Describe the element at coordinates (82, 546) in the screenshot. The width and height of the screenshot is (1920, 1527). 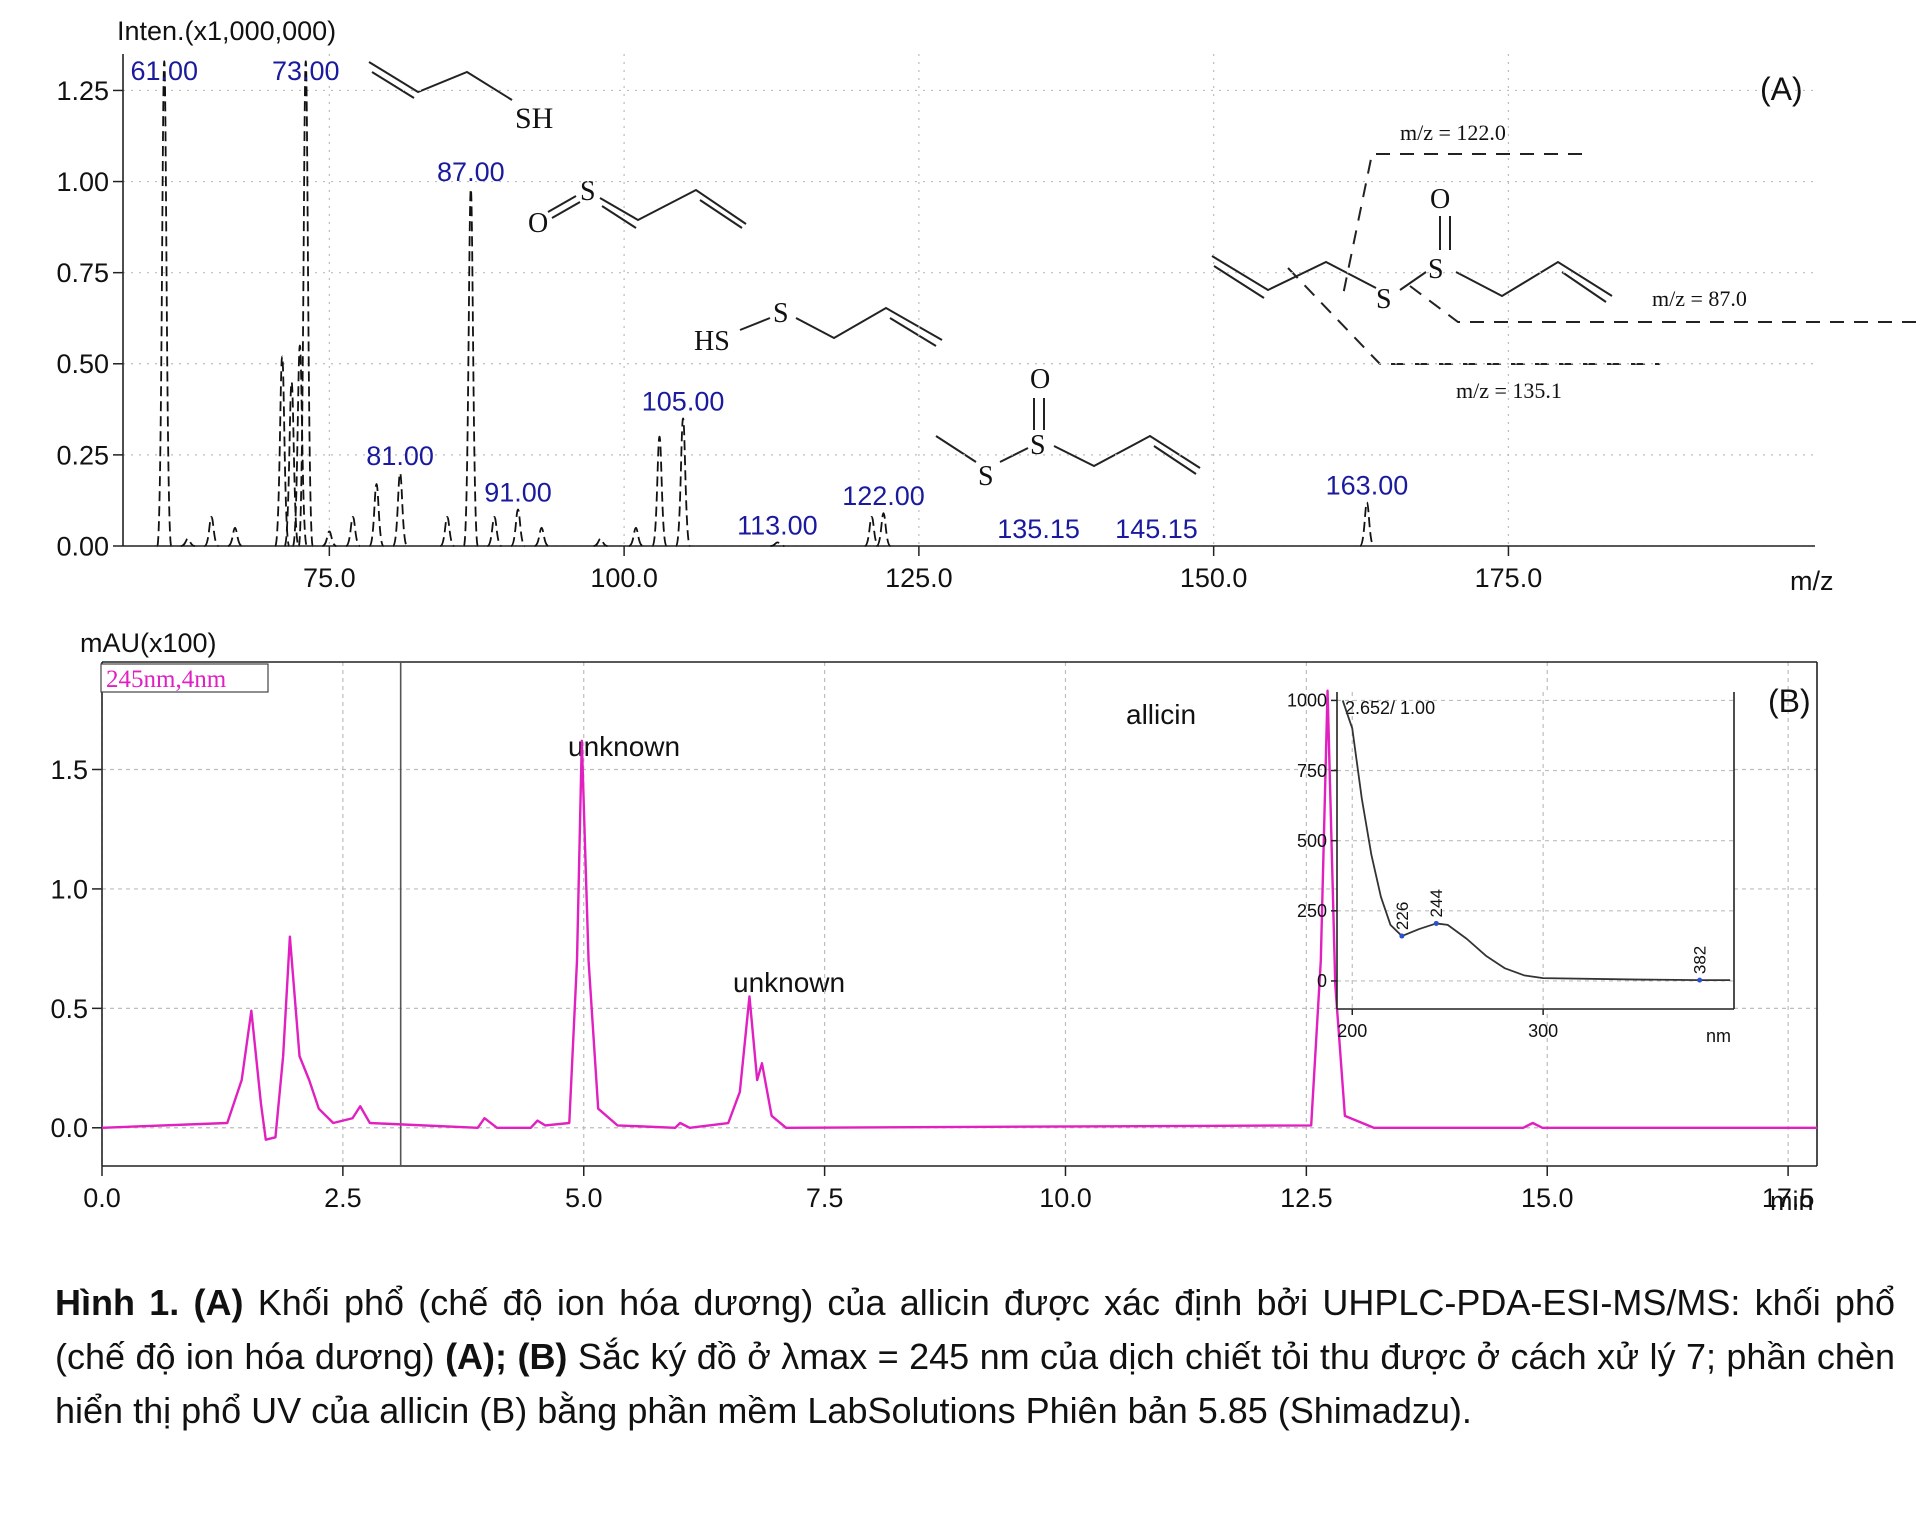
I see `y-tick-label: 0.00` at that location.